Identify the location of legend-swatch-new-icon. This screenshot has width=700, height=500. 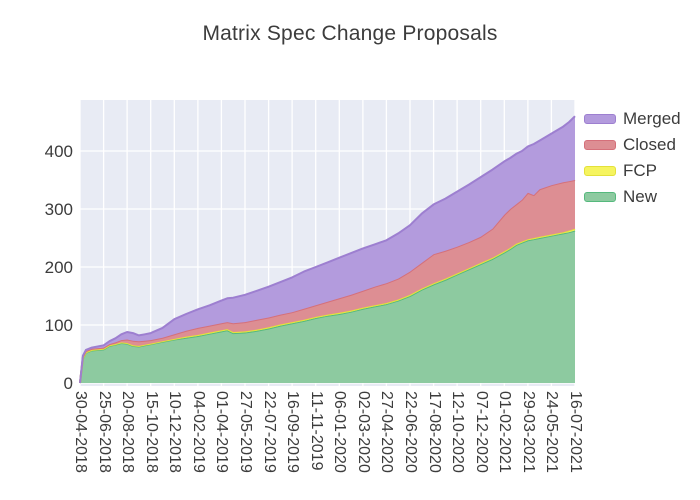
(600, 197).